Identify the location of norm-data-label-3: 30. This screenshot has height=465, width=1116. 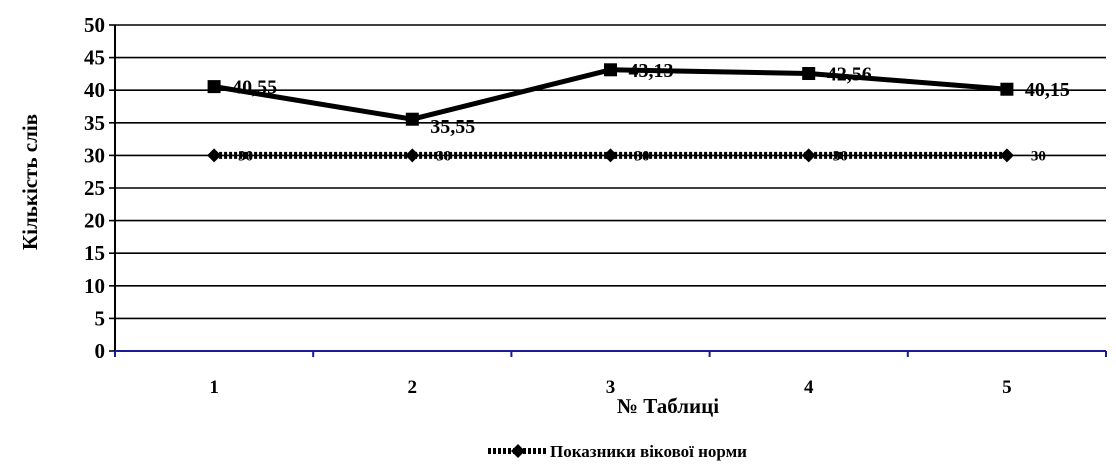
(642, 156).